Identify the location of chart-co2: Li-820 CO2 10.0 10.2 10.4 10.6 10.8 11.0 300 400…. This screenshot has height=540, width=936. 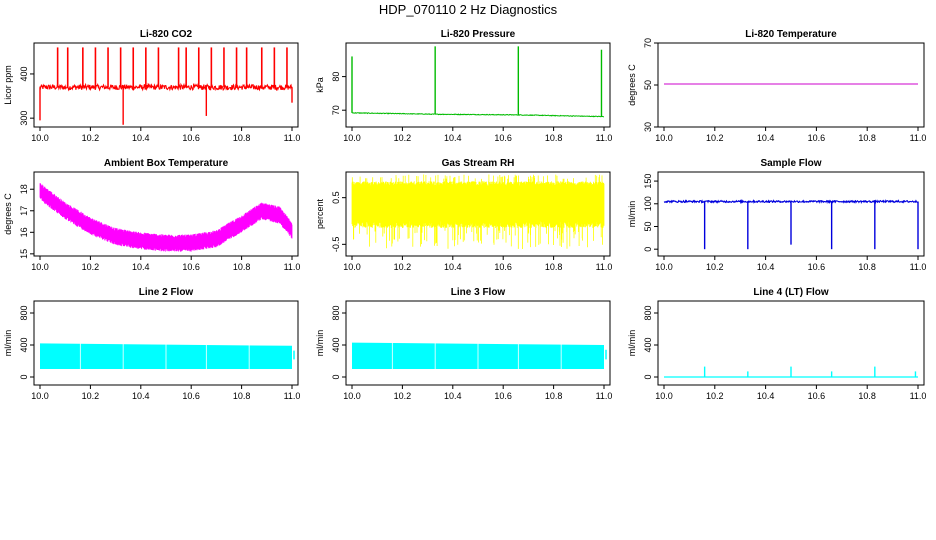
(151, 86).